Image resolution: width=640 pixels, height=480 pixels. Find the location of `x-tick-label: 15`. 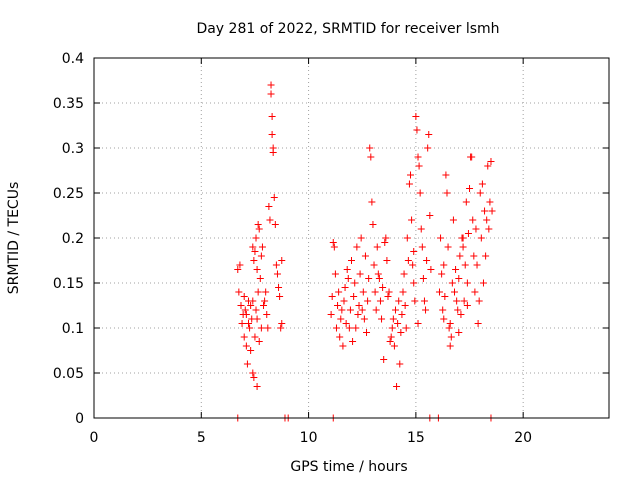

x-tick-label: 15 is located at coordinates (416, 438).